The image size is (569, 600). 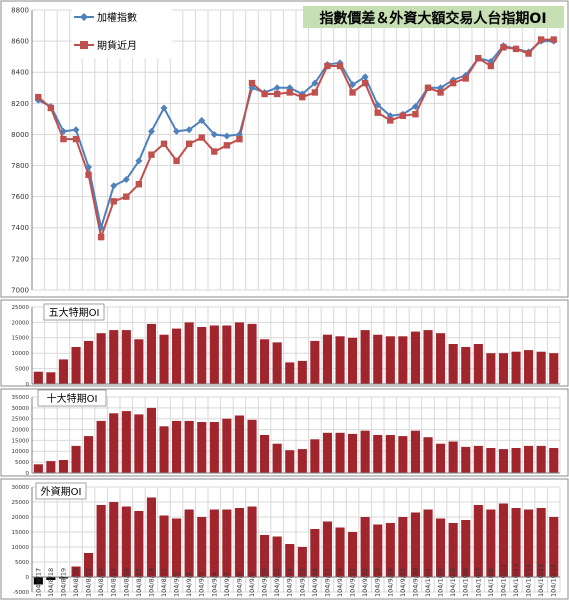 I want to click on x-tick-label: 104/9/16, so click(x=315, y=582).